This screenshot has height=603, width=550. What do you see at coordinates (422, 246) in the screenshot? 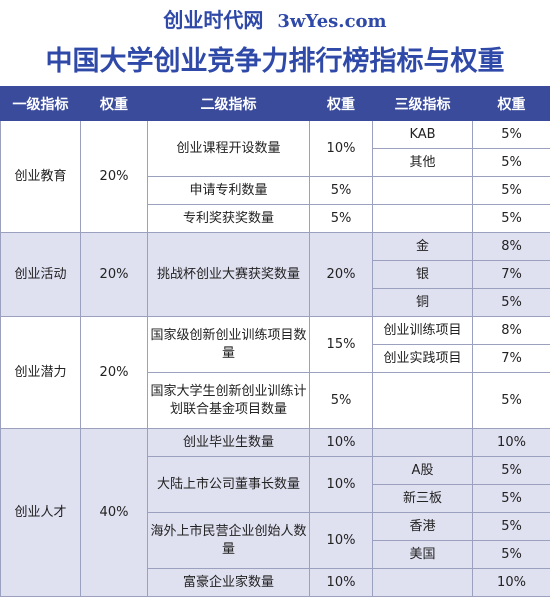
I see `level3-name: 金` at bounding box center [422, 246].